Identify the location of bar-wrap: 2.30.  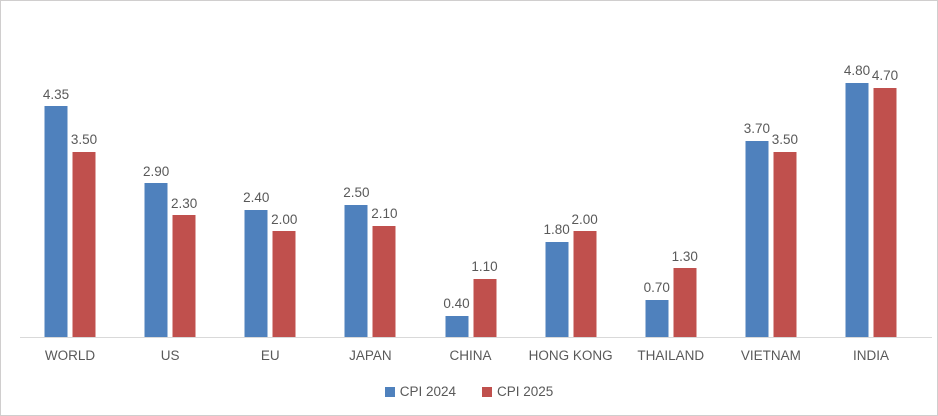
(184, 267).